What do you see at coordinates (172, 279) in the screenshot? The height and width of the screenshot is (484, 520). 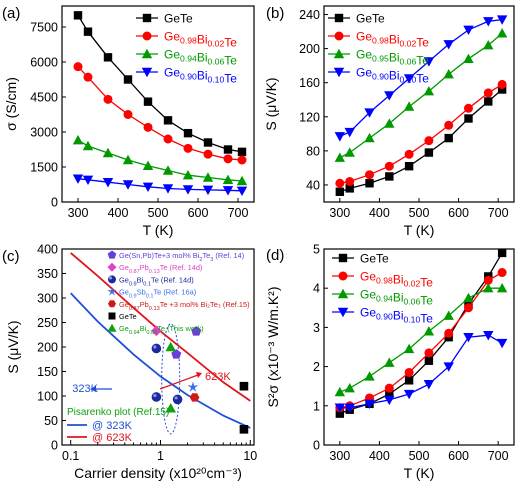 I see `legend-text-part: Te (Ref. 14d)` at bounding box center [172, 279].